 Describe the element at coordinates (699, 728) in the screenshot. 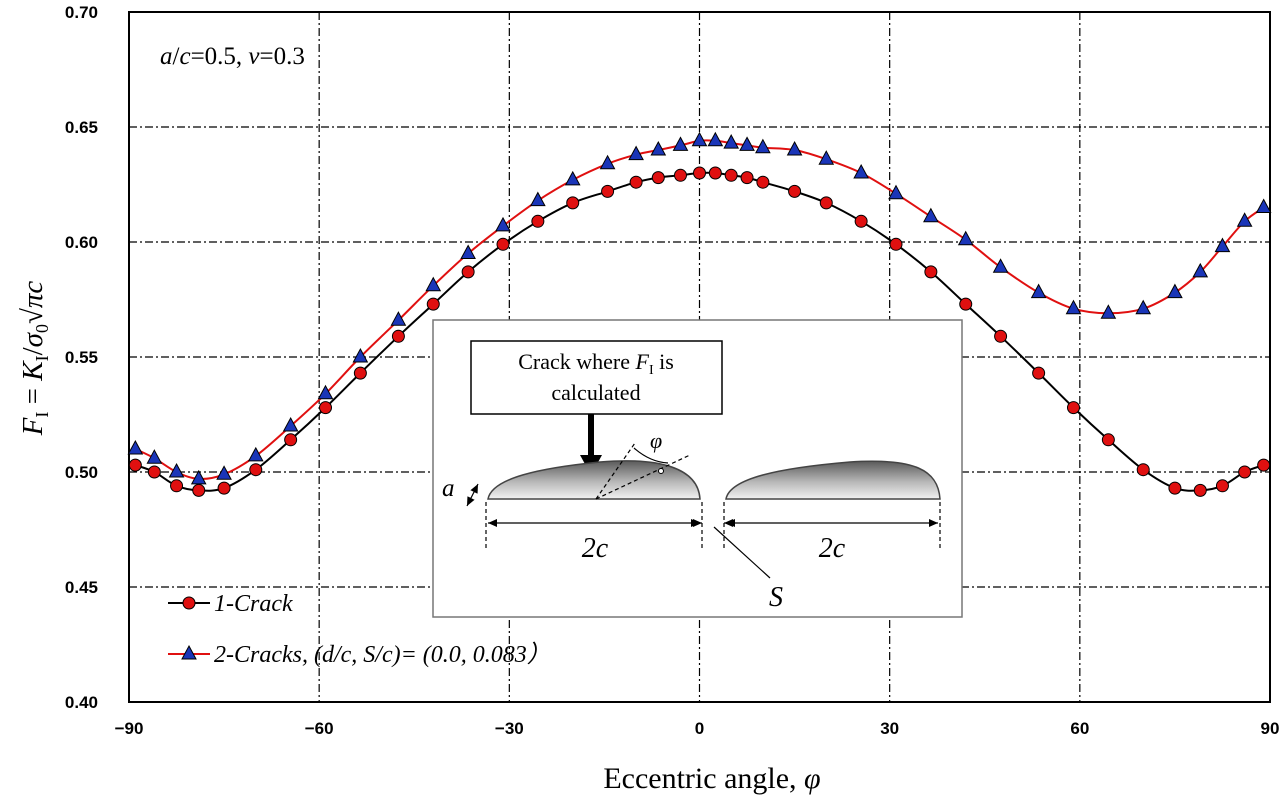

I see `x-tick-label: 0` at that location.